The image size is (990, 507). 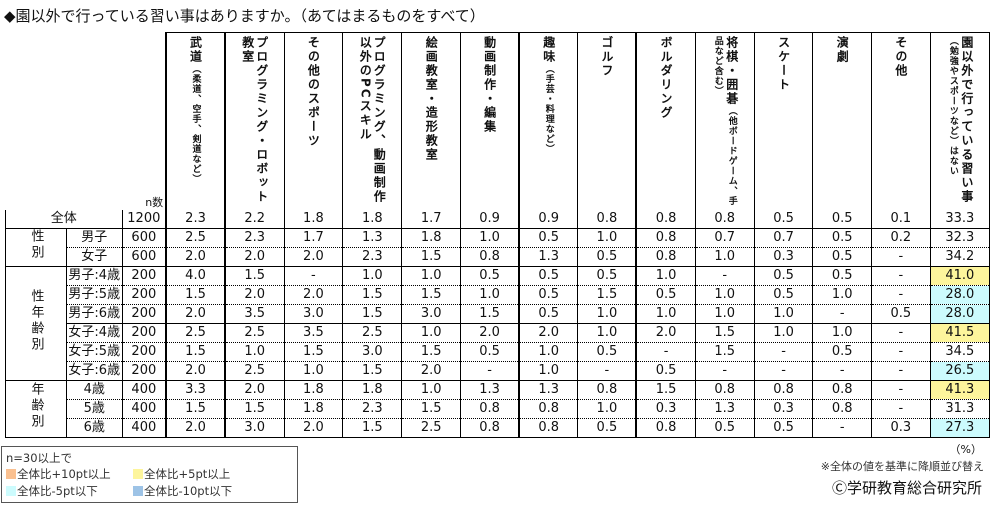 What do you see at coordinates (195, 390) in the screenshot?
I see `value-cell: 3.3` at bounding box center [195, 390].